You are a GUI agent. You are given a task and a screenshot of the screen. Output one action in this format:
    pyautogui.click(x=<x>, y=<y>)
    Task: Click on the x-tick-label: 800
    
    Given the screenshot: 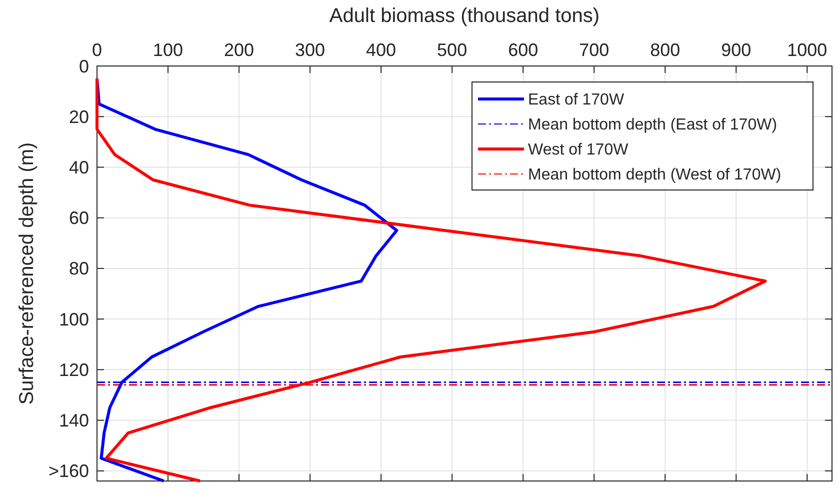 What is the action you would take?
    pyautogui.click(x=665, y=50)
    